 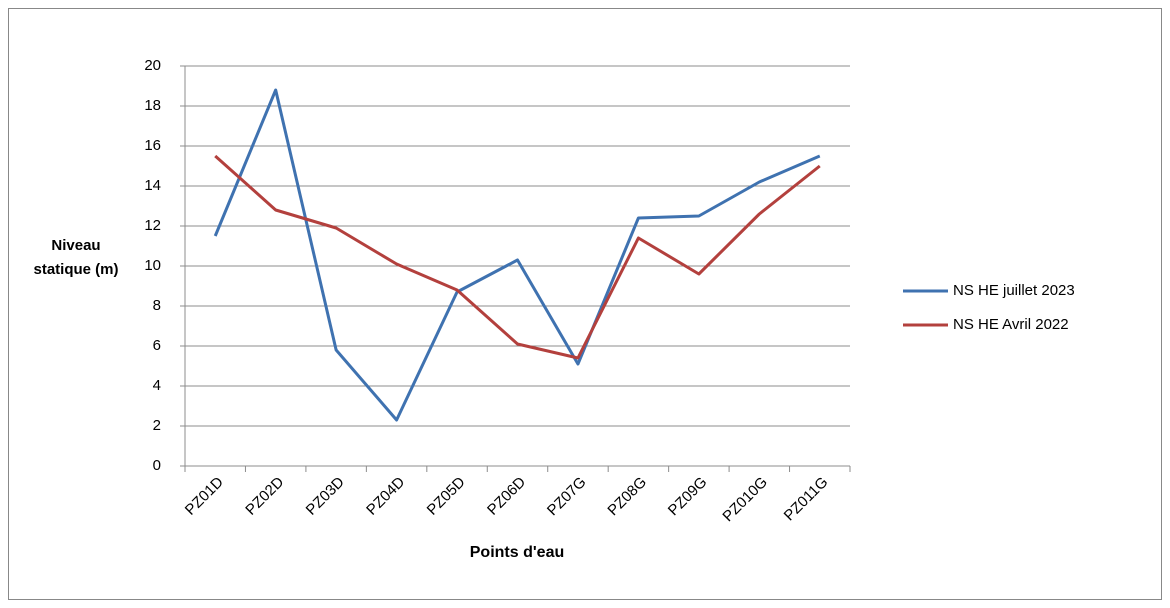 I want to click on y-tick-label: 6, so click(x=157, y=345).